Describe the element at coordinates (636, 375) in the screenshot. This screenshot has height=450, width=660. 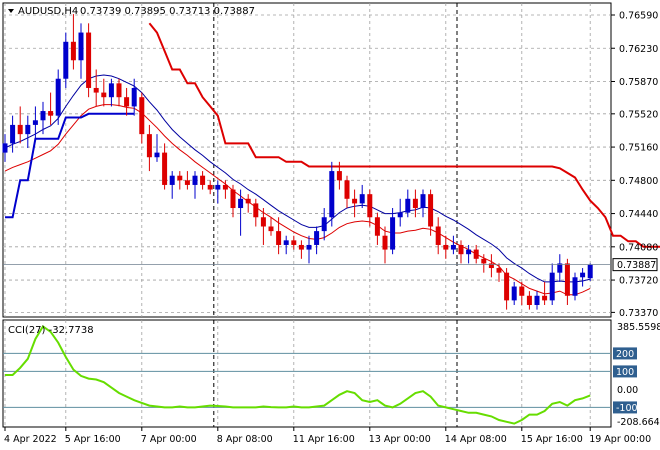
I see `cci-axis: 385.5598 200 100 0.00 -100 -208.6649` at that location.